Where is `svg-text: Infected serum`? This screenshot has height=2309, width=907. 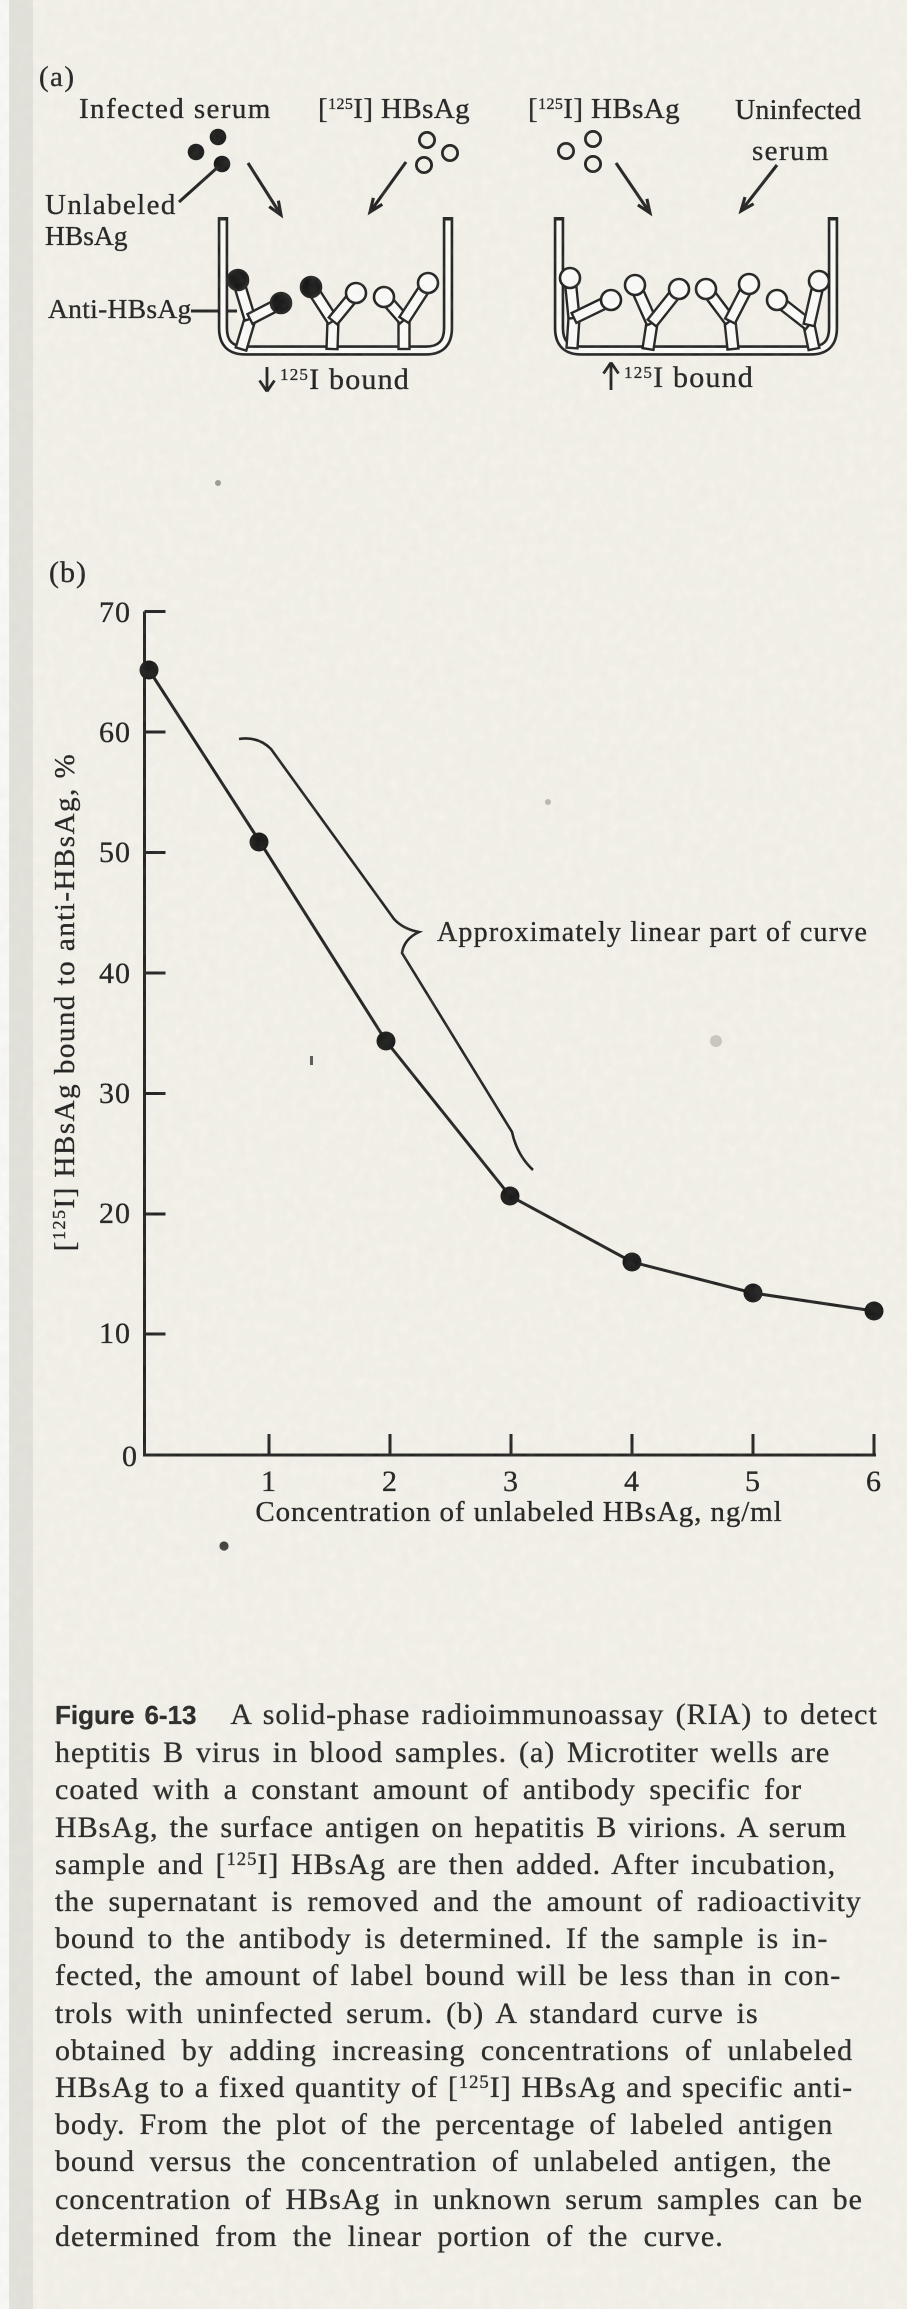 svg-text: Infected serum is located at coordinates (175, 109).